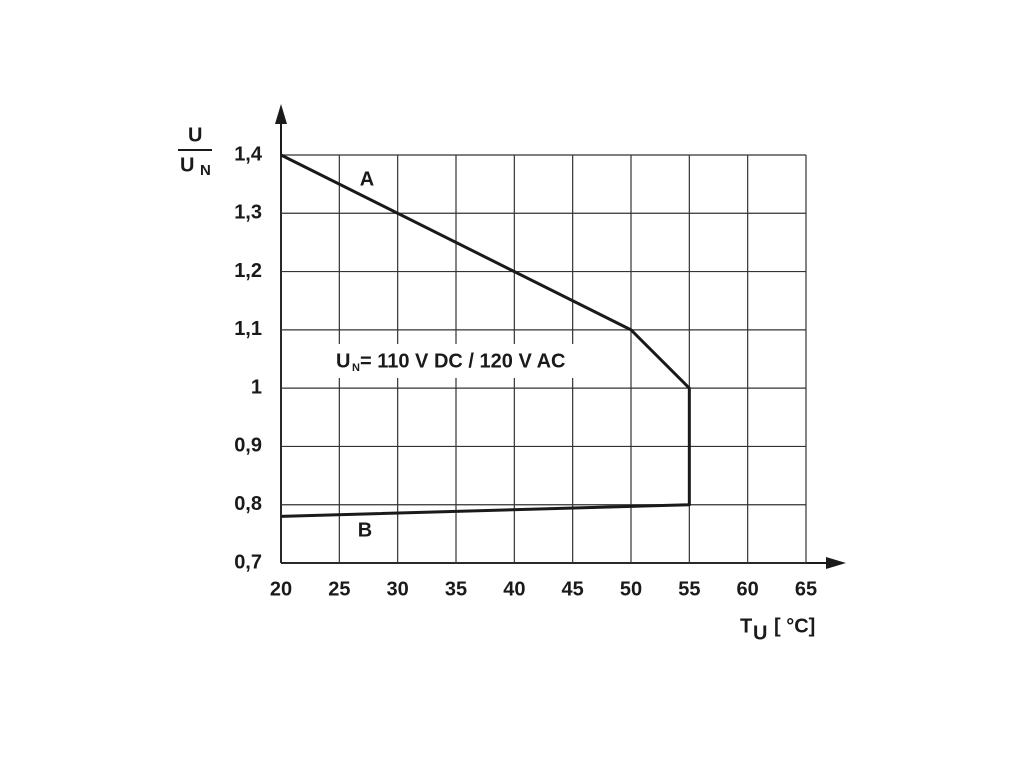  I want to click on x-tick-label: 25, so click(339, 589).